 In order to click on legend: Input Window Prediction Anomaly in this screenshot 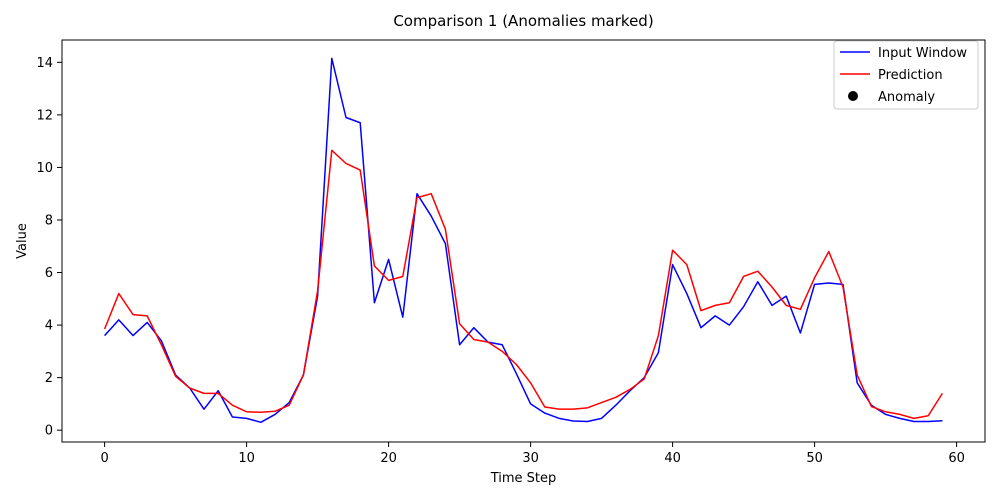, I will do `click(906, 75)`.